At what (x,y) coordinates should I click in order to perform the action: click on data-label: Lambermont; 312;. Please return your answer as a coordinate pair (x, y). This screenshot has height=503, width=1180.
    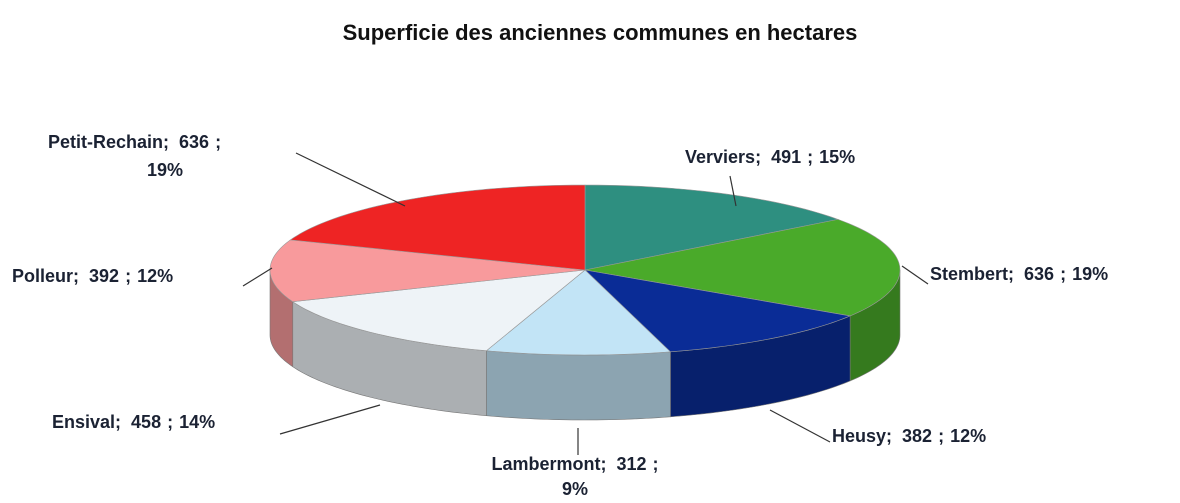
    Looking at the image, I should click on (574, 464).